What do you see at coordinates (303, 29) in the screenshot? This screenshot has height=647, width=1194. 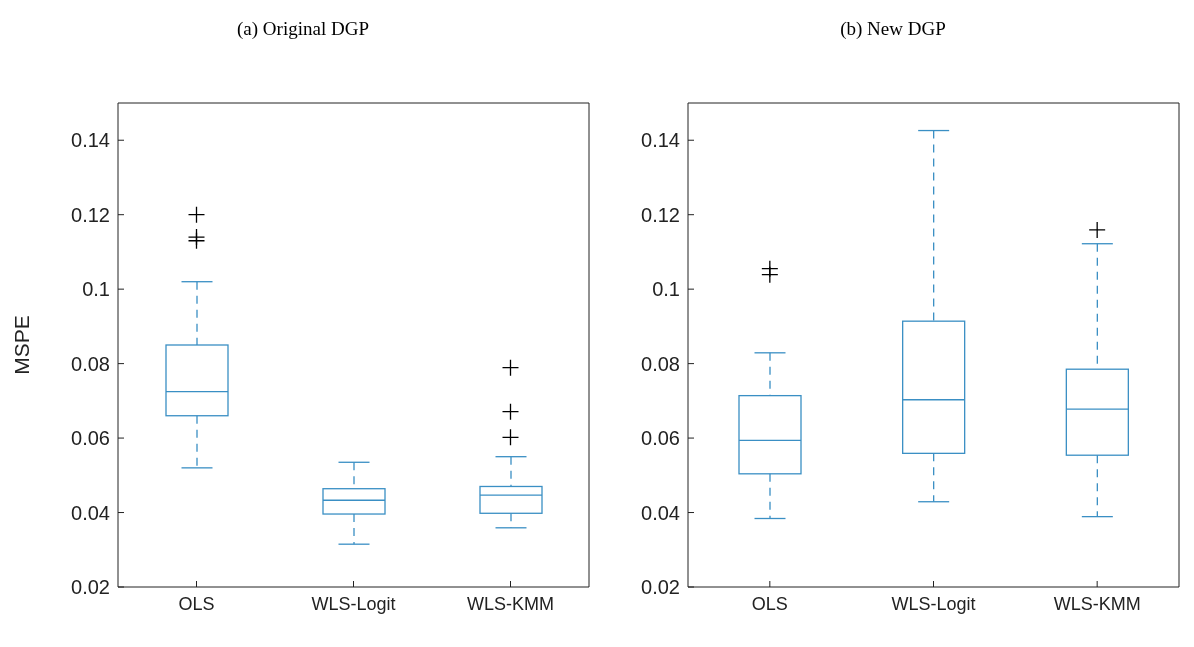 I see `chart-title: (a) Original DGP` at bounding box center [303, 29].